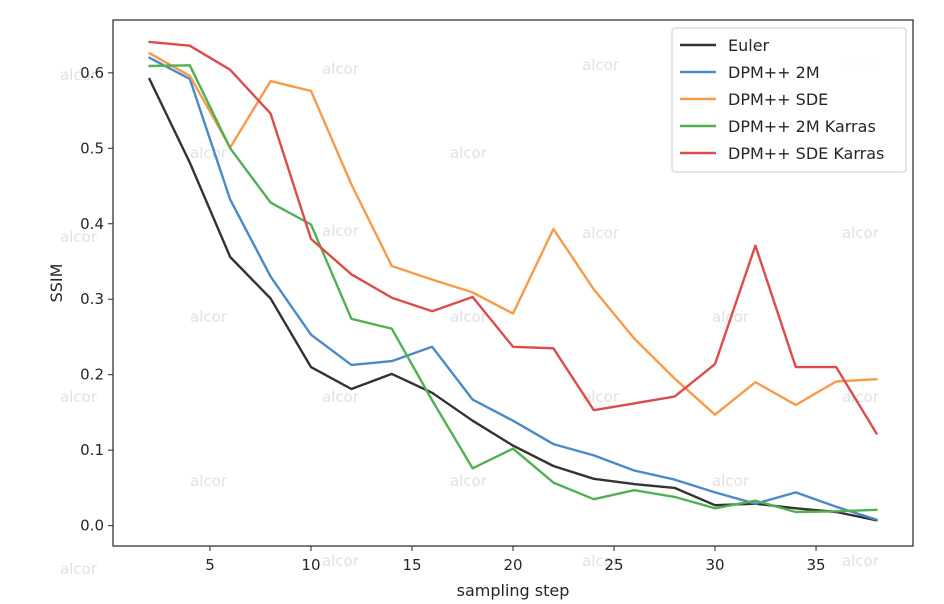  Describe the element at coordinates (92, 73) in the screenshot. I see `y-tick-label: 0.6` at that location.